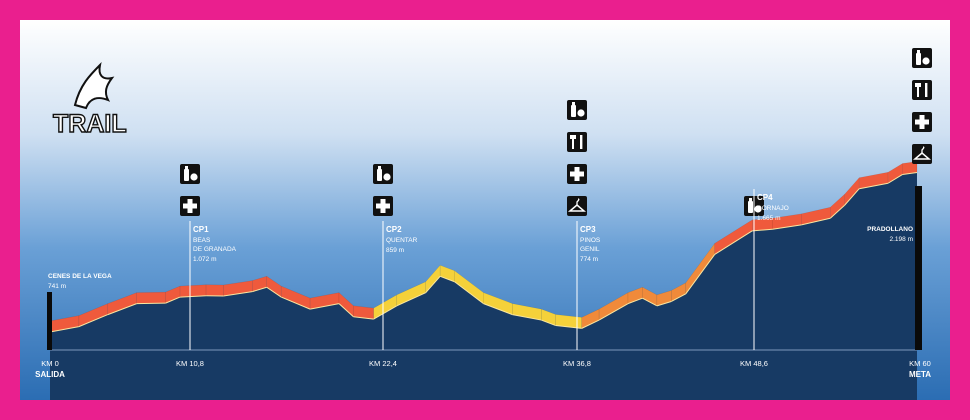 The height and width of the screenshot is (420, 970). Describe the element at coordinates (589, 259) in the screenshot. I see `checkpoint-elevation: 774 m` at that location.